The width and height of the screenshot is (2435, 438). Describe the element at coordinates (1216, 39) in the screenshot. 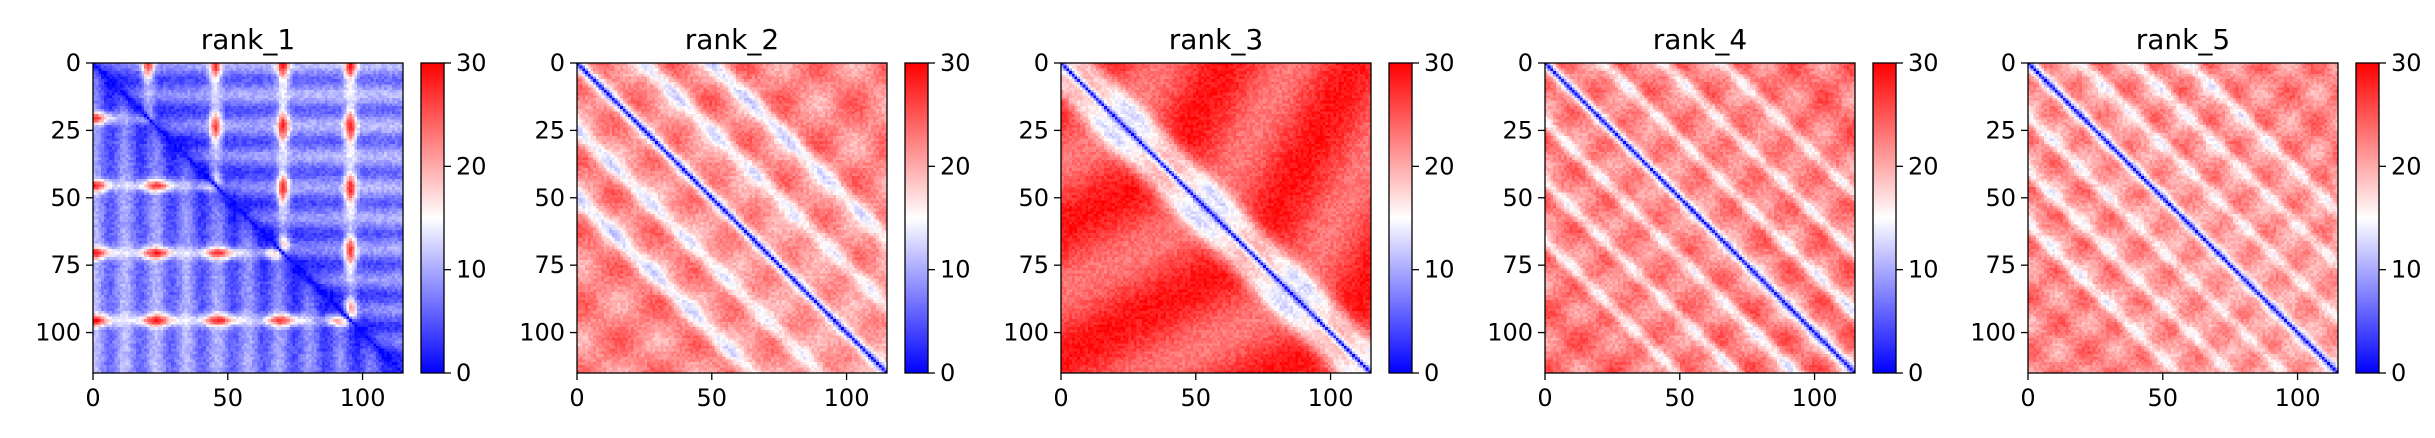

I see `panel-title: rank_3` at that location.